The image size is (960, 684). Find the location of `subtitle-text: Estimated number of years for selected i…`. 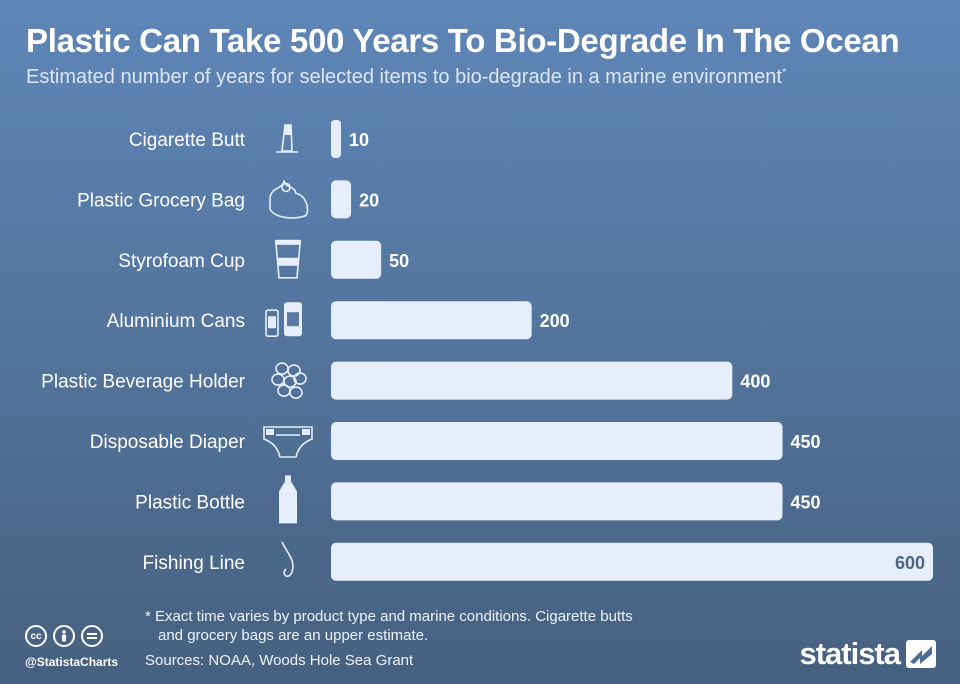

subtitle-text: Estimated number of years for selected i… is located at coordinates (404, 77).